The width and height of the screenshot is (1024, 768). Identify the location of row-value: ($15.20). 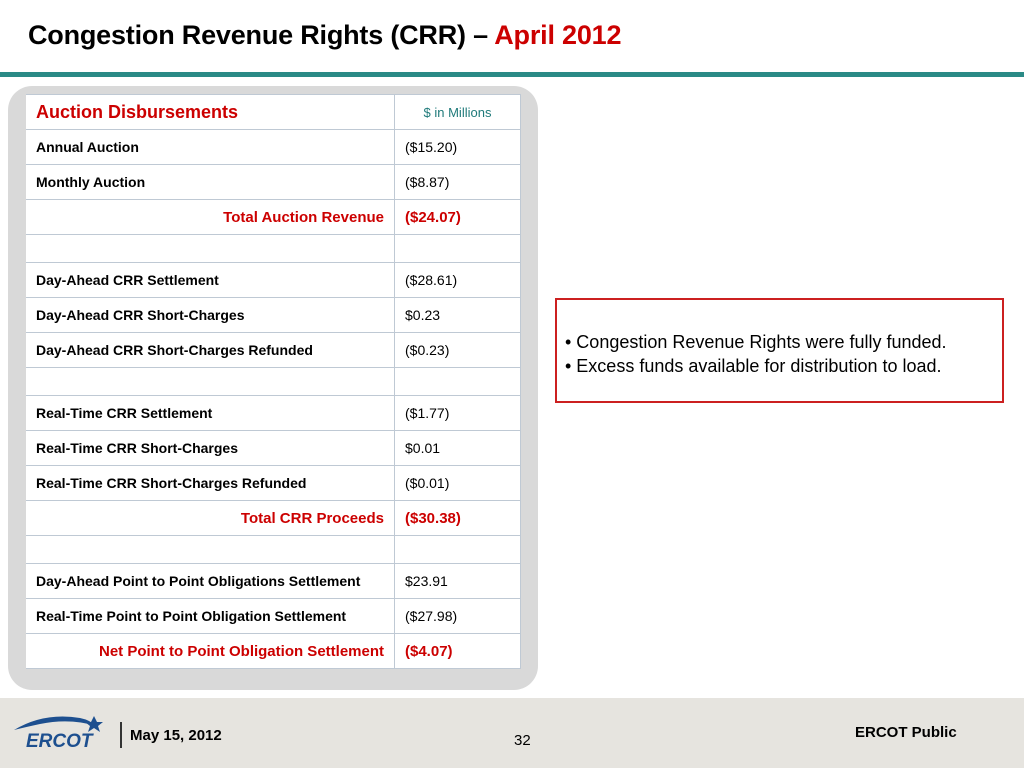
(457, 147).